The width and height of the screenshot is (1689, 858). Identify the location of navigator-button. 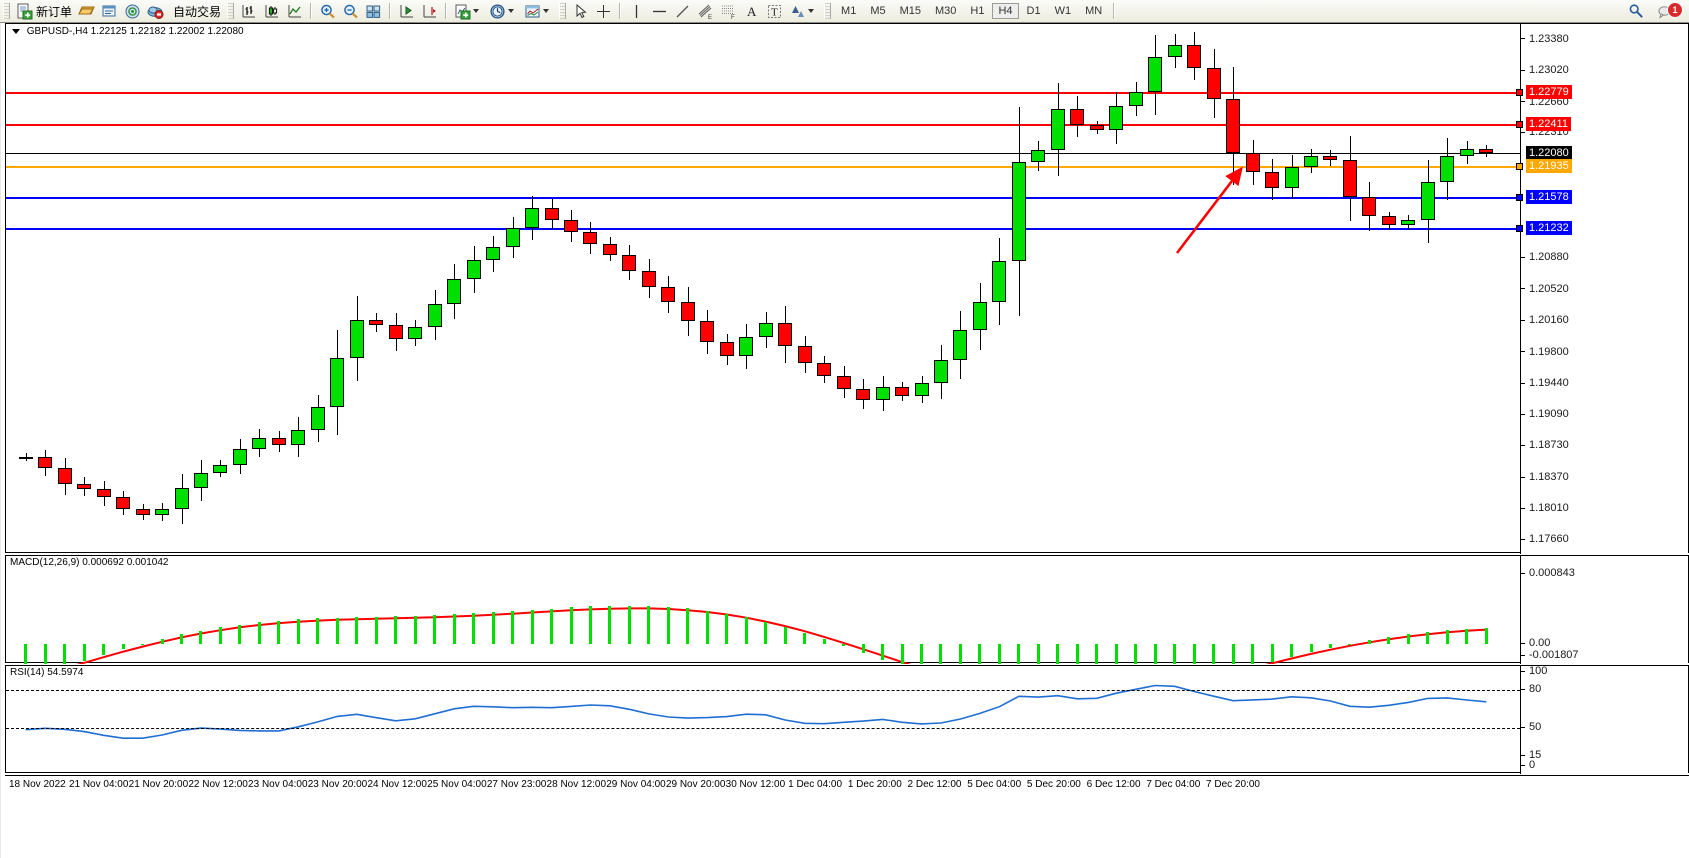
(155, 11).